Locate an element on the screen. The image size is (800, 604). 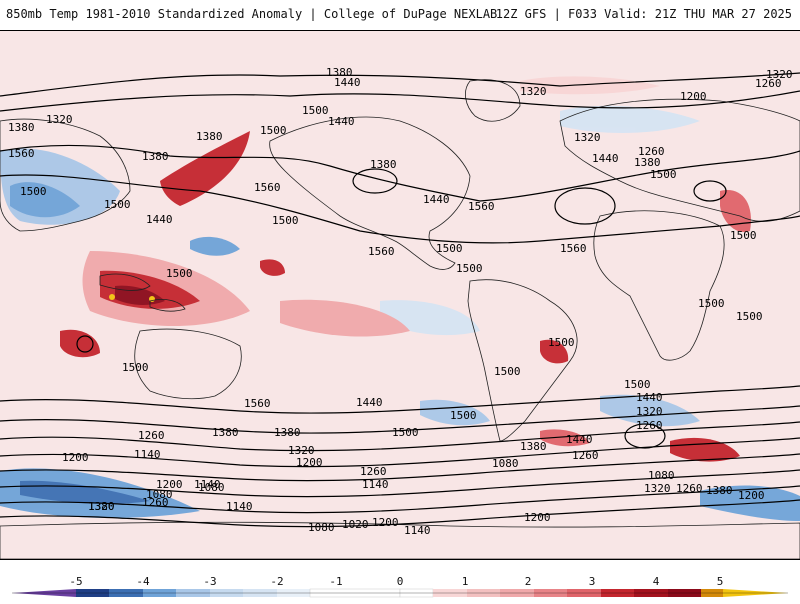
legend-tick-label: -4 is located at coordinates (143, 581).